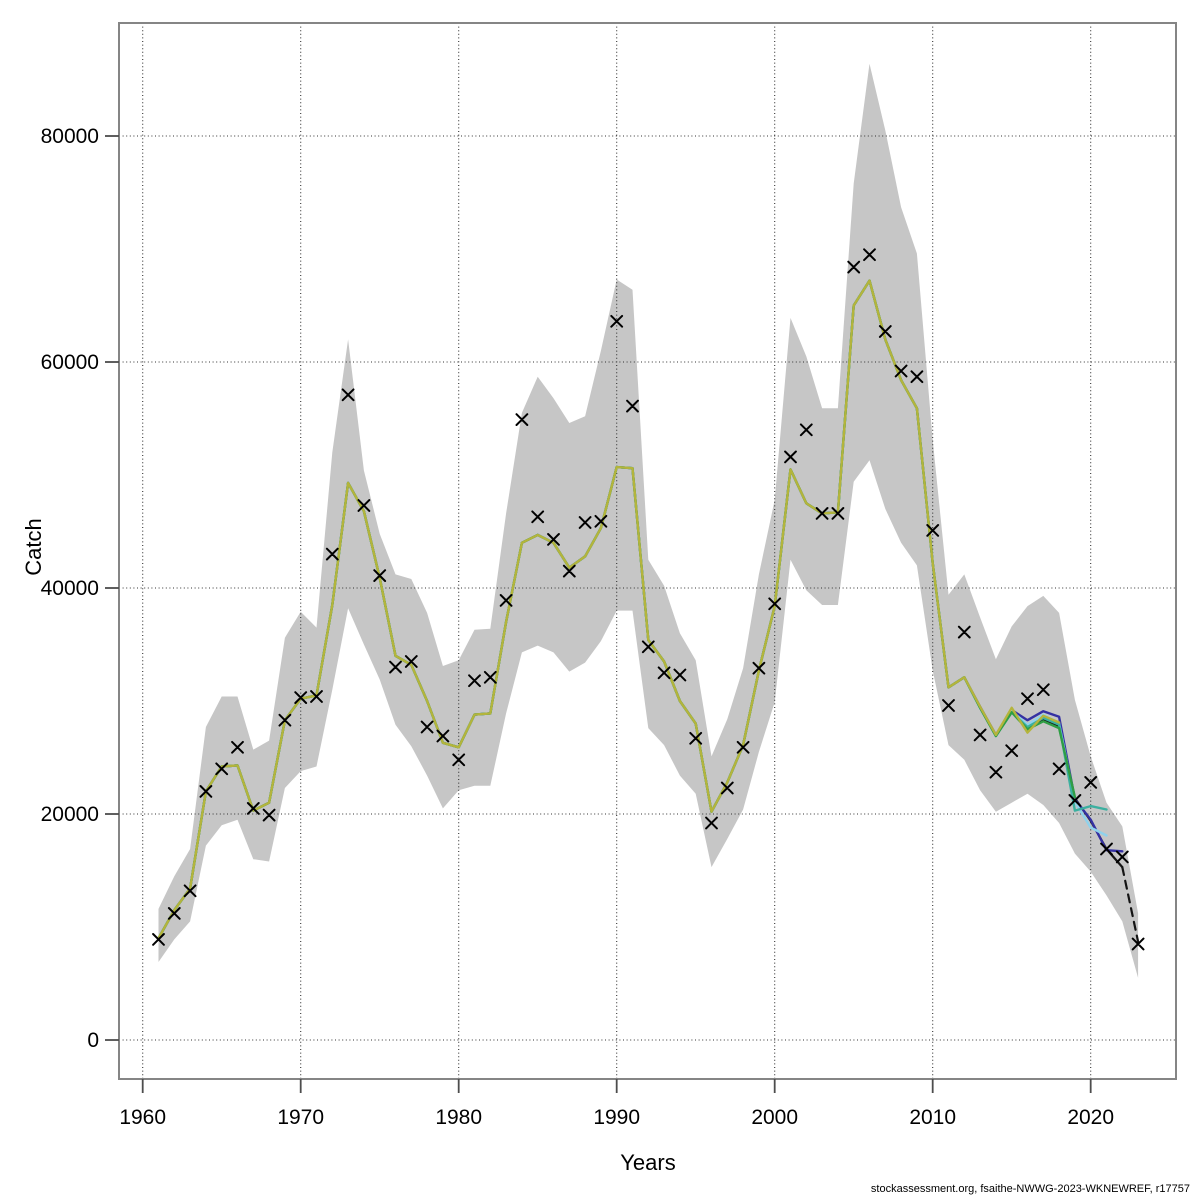 Image resolution: width=1200 pixels, height=1200 pixels. I want to click on x-tick-label: 2010, so click(932, 1117).